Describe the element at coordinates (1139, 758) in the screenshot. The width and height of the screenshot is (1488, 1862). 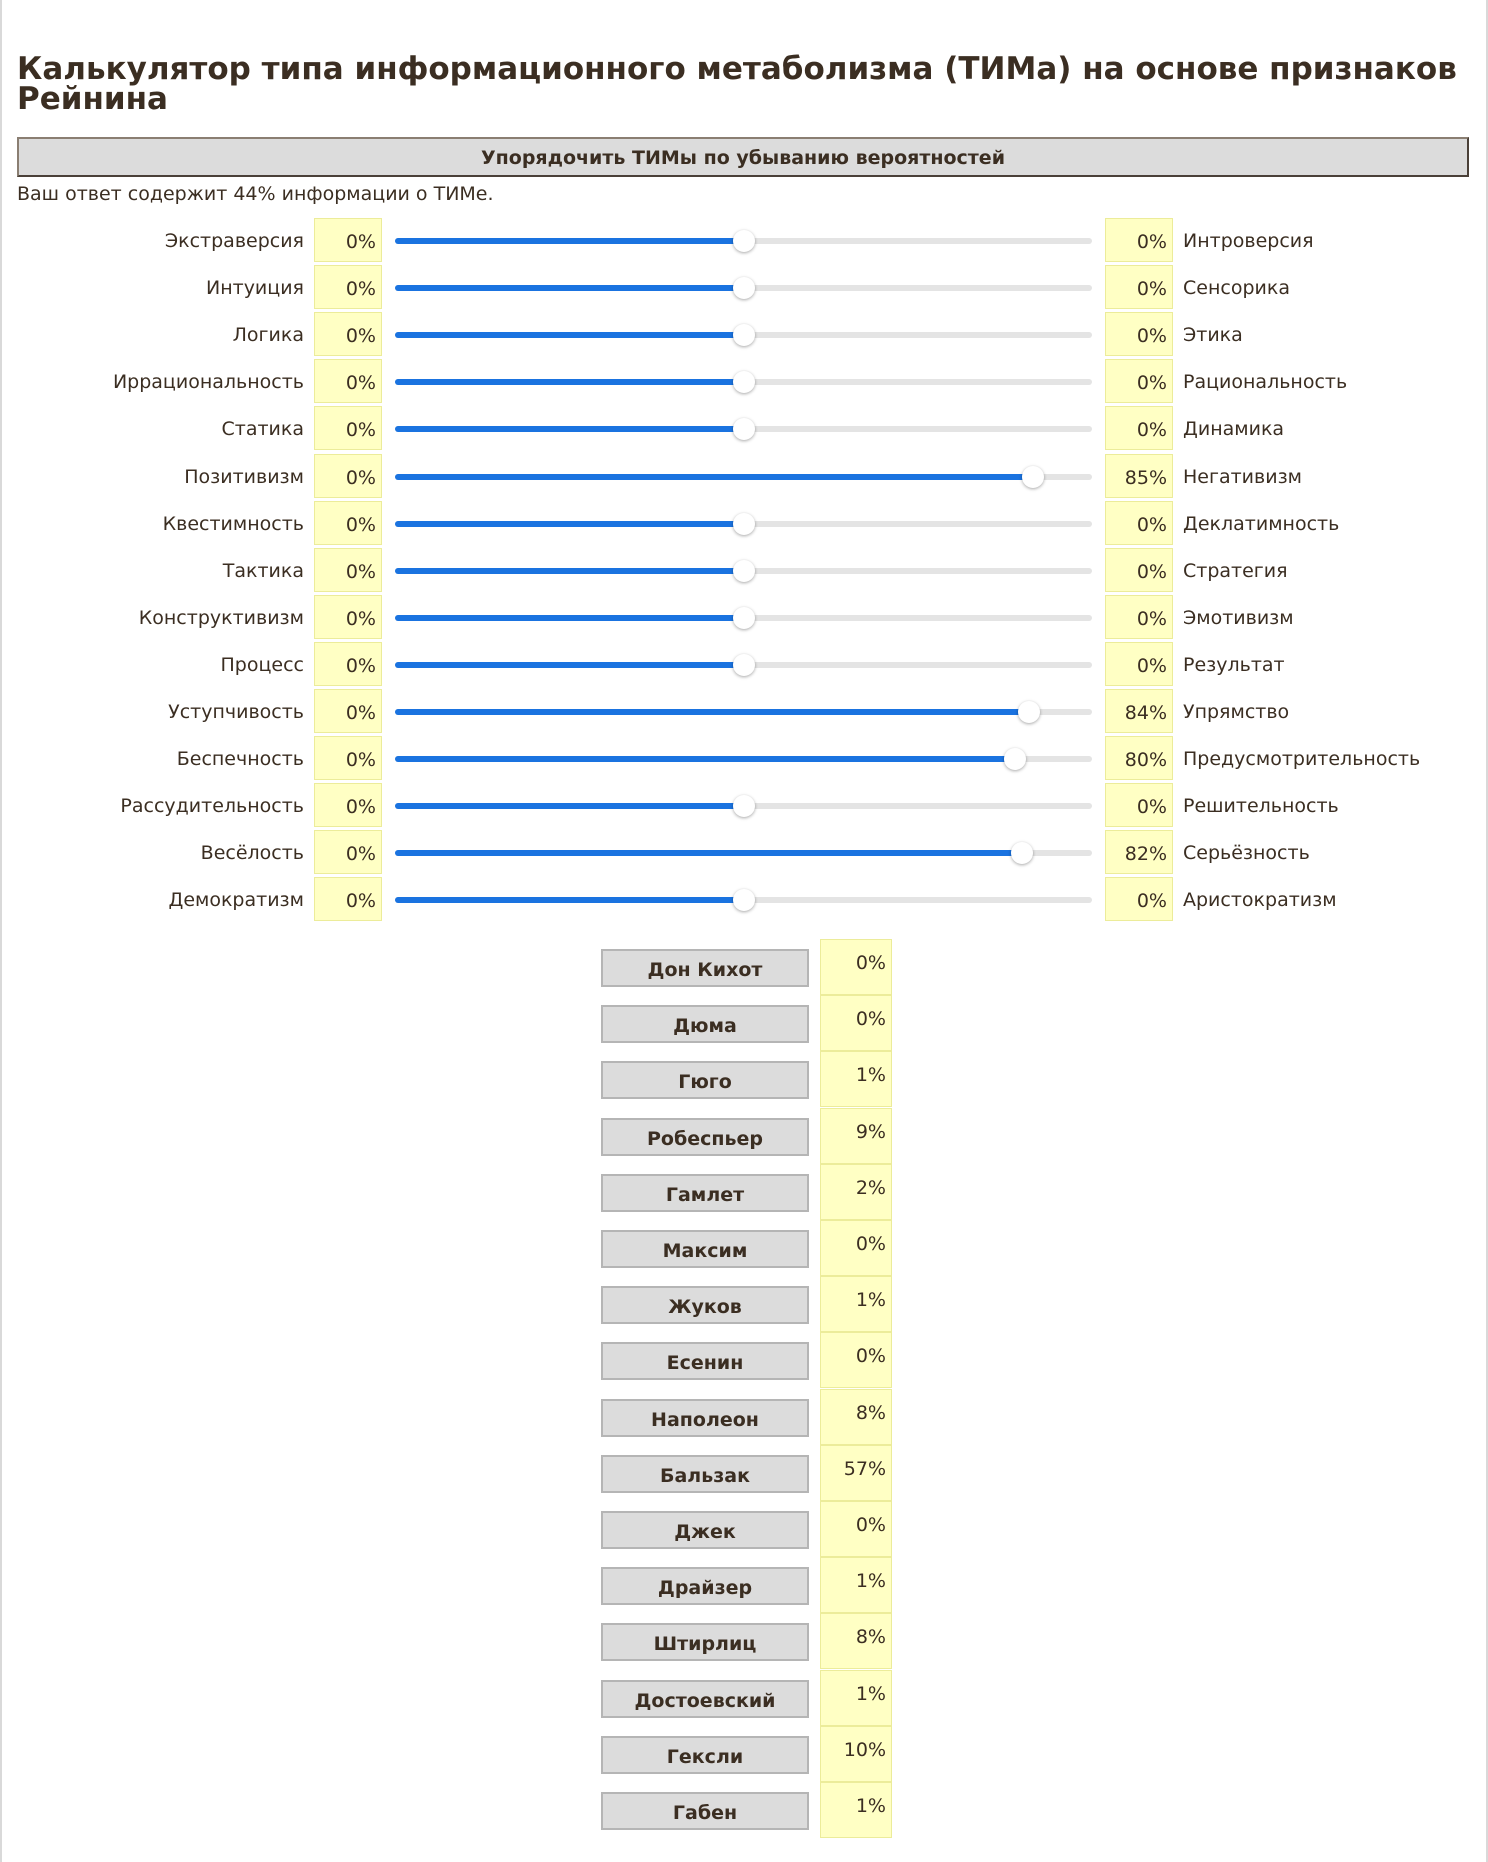
I see `scale-right-value: 80%` at that location.